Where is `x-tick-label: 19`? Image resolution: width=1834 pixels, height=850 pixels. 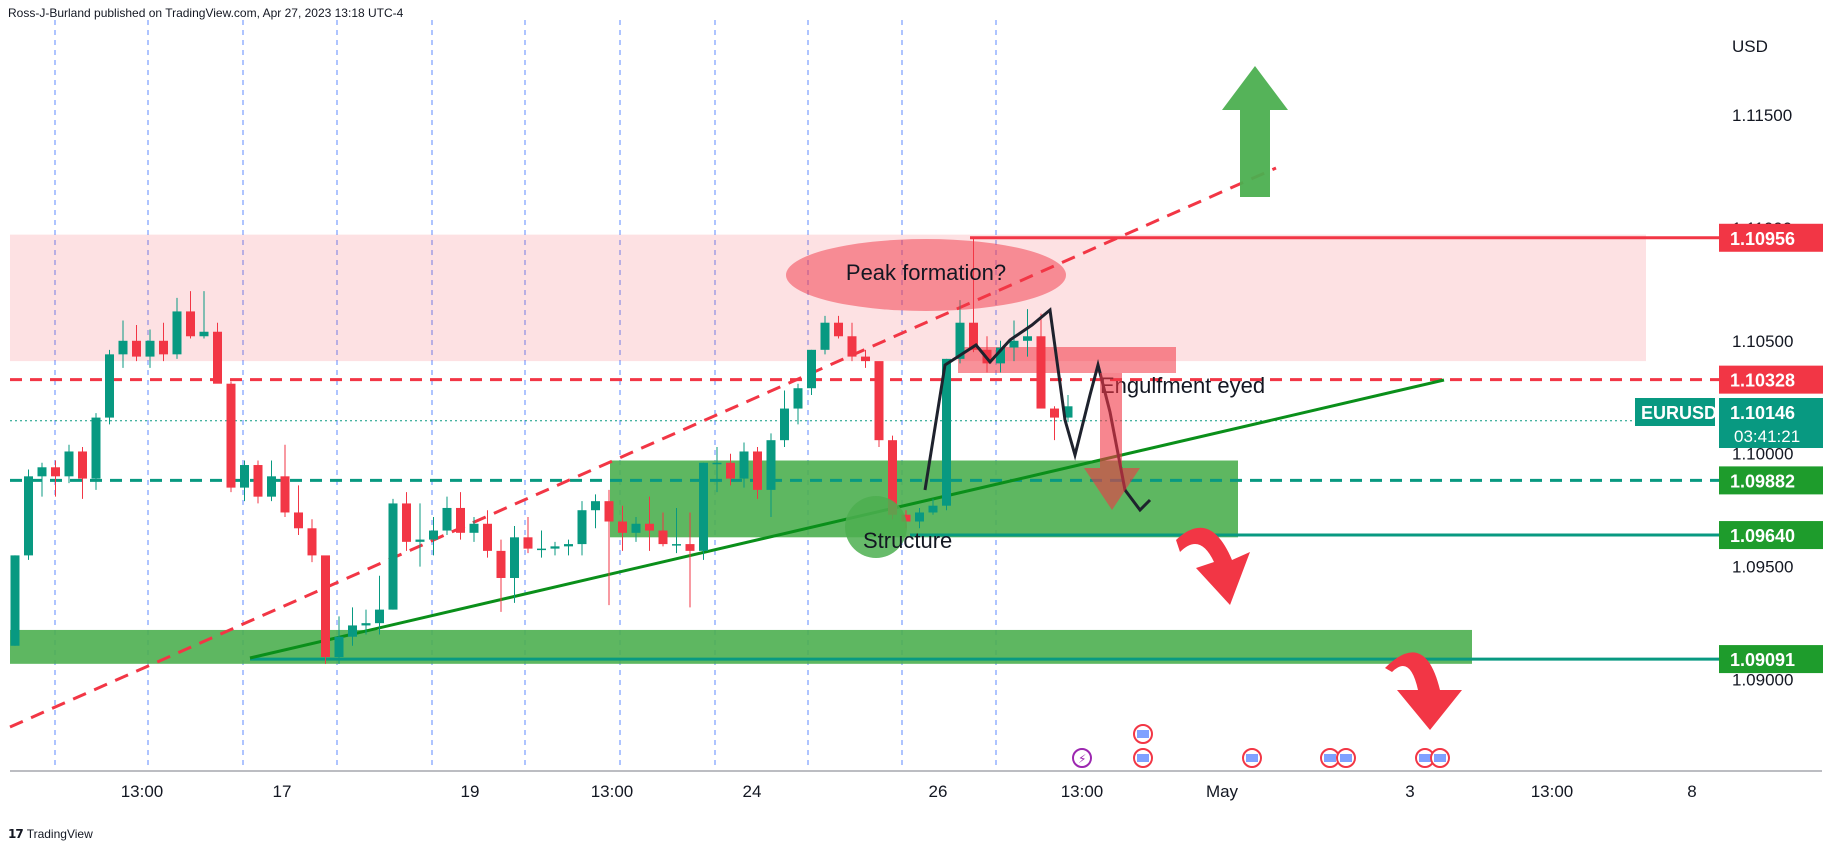
x-tick-label: 19 is located at coordinates (470, 791).